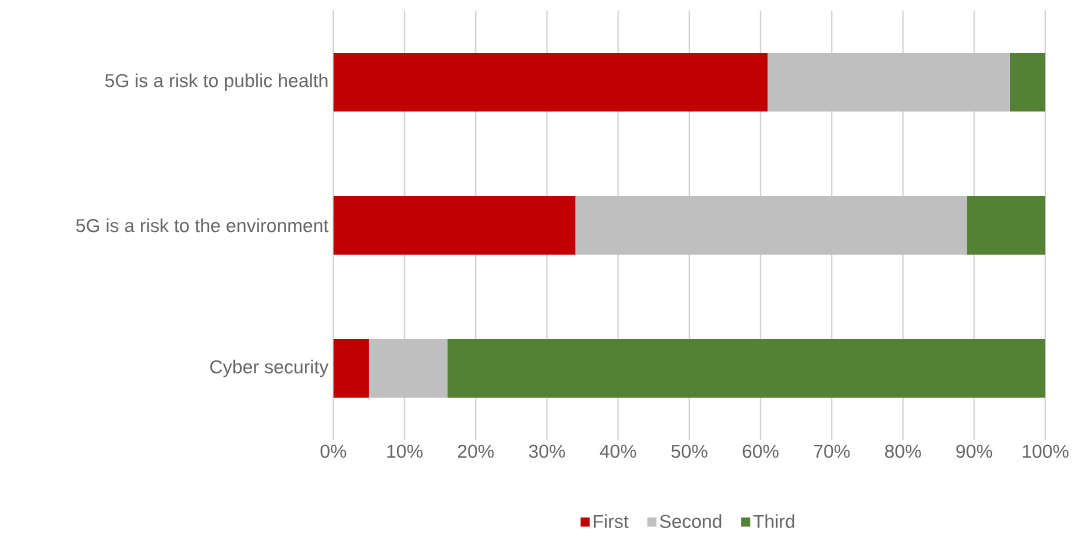 This screenshot has width=1079, height=540. I want to click on x-tick-label: 70%, so click(832, 451).